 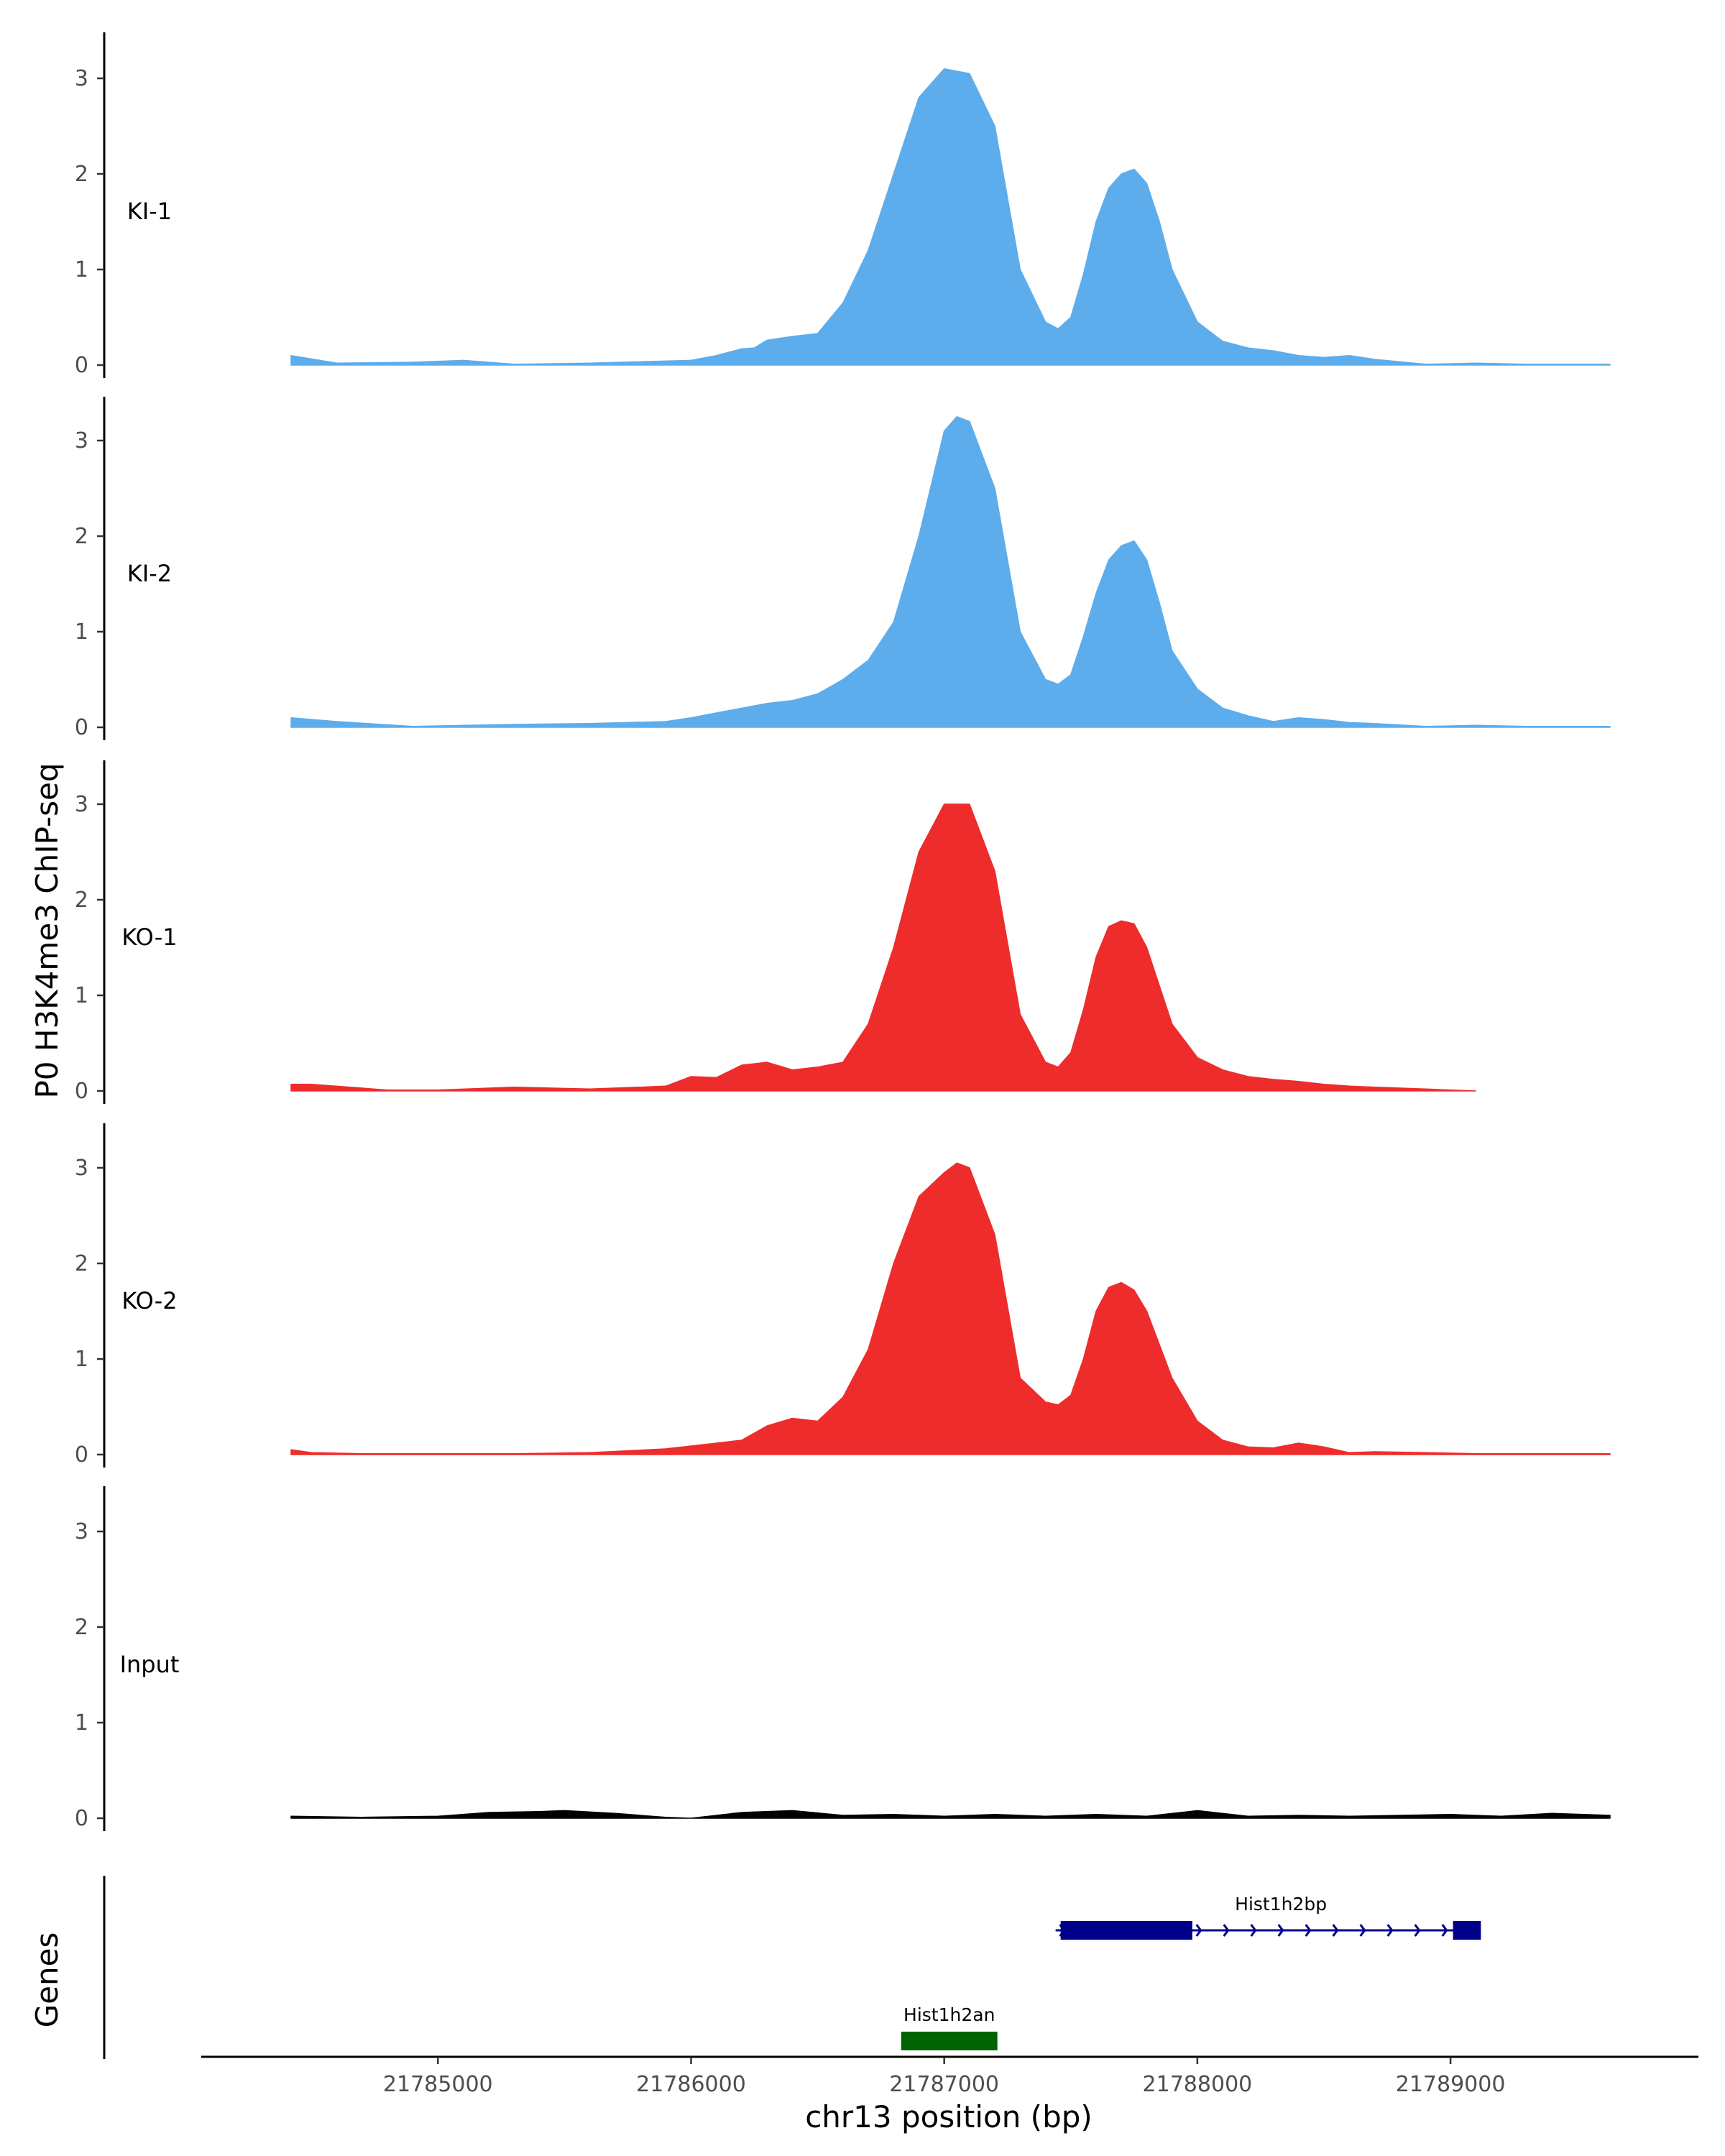 What do you see at coordinates (843, 1658) in the screenshot?
I see `track-input: 0 1 2 3 Input` at bounding box center [843, 1658].